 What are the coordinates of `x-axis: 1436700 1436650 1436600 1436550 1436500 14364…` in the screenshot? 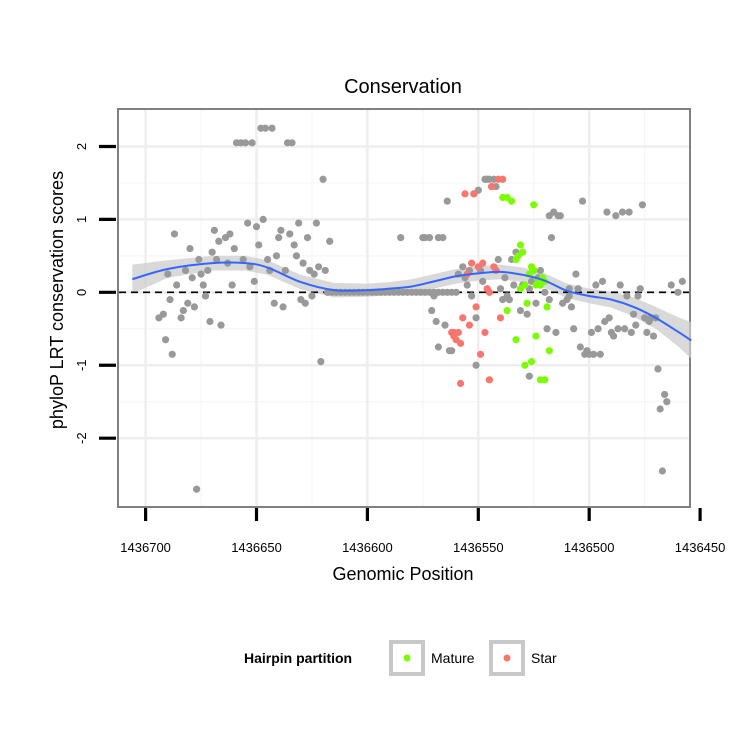 It's located at (422, 531).